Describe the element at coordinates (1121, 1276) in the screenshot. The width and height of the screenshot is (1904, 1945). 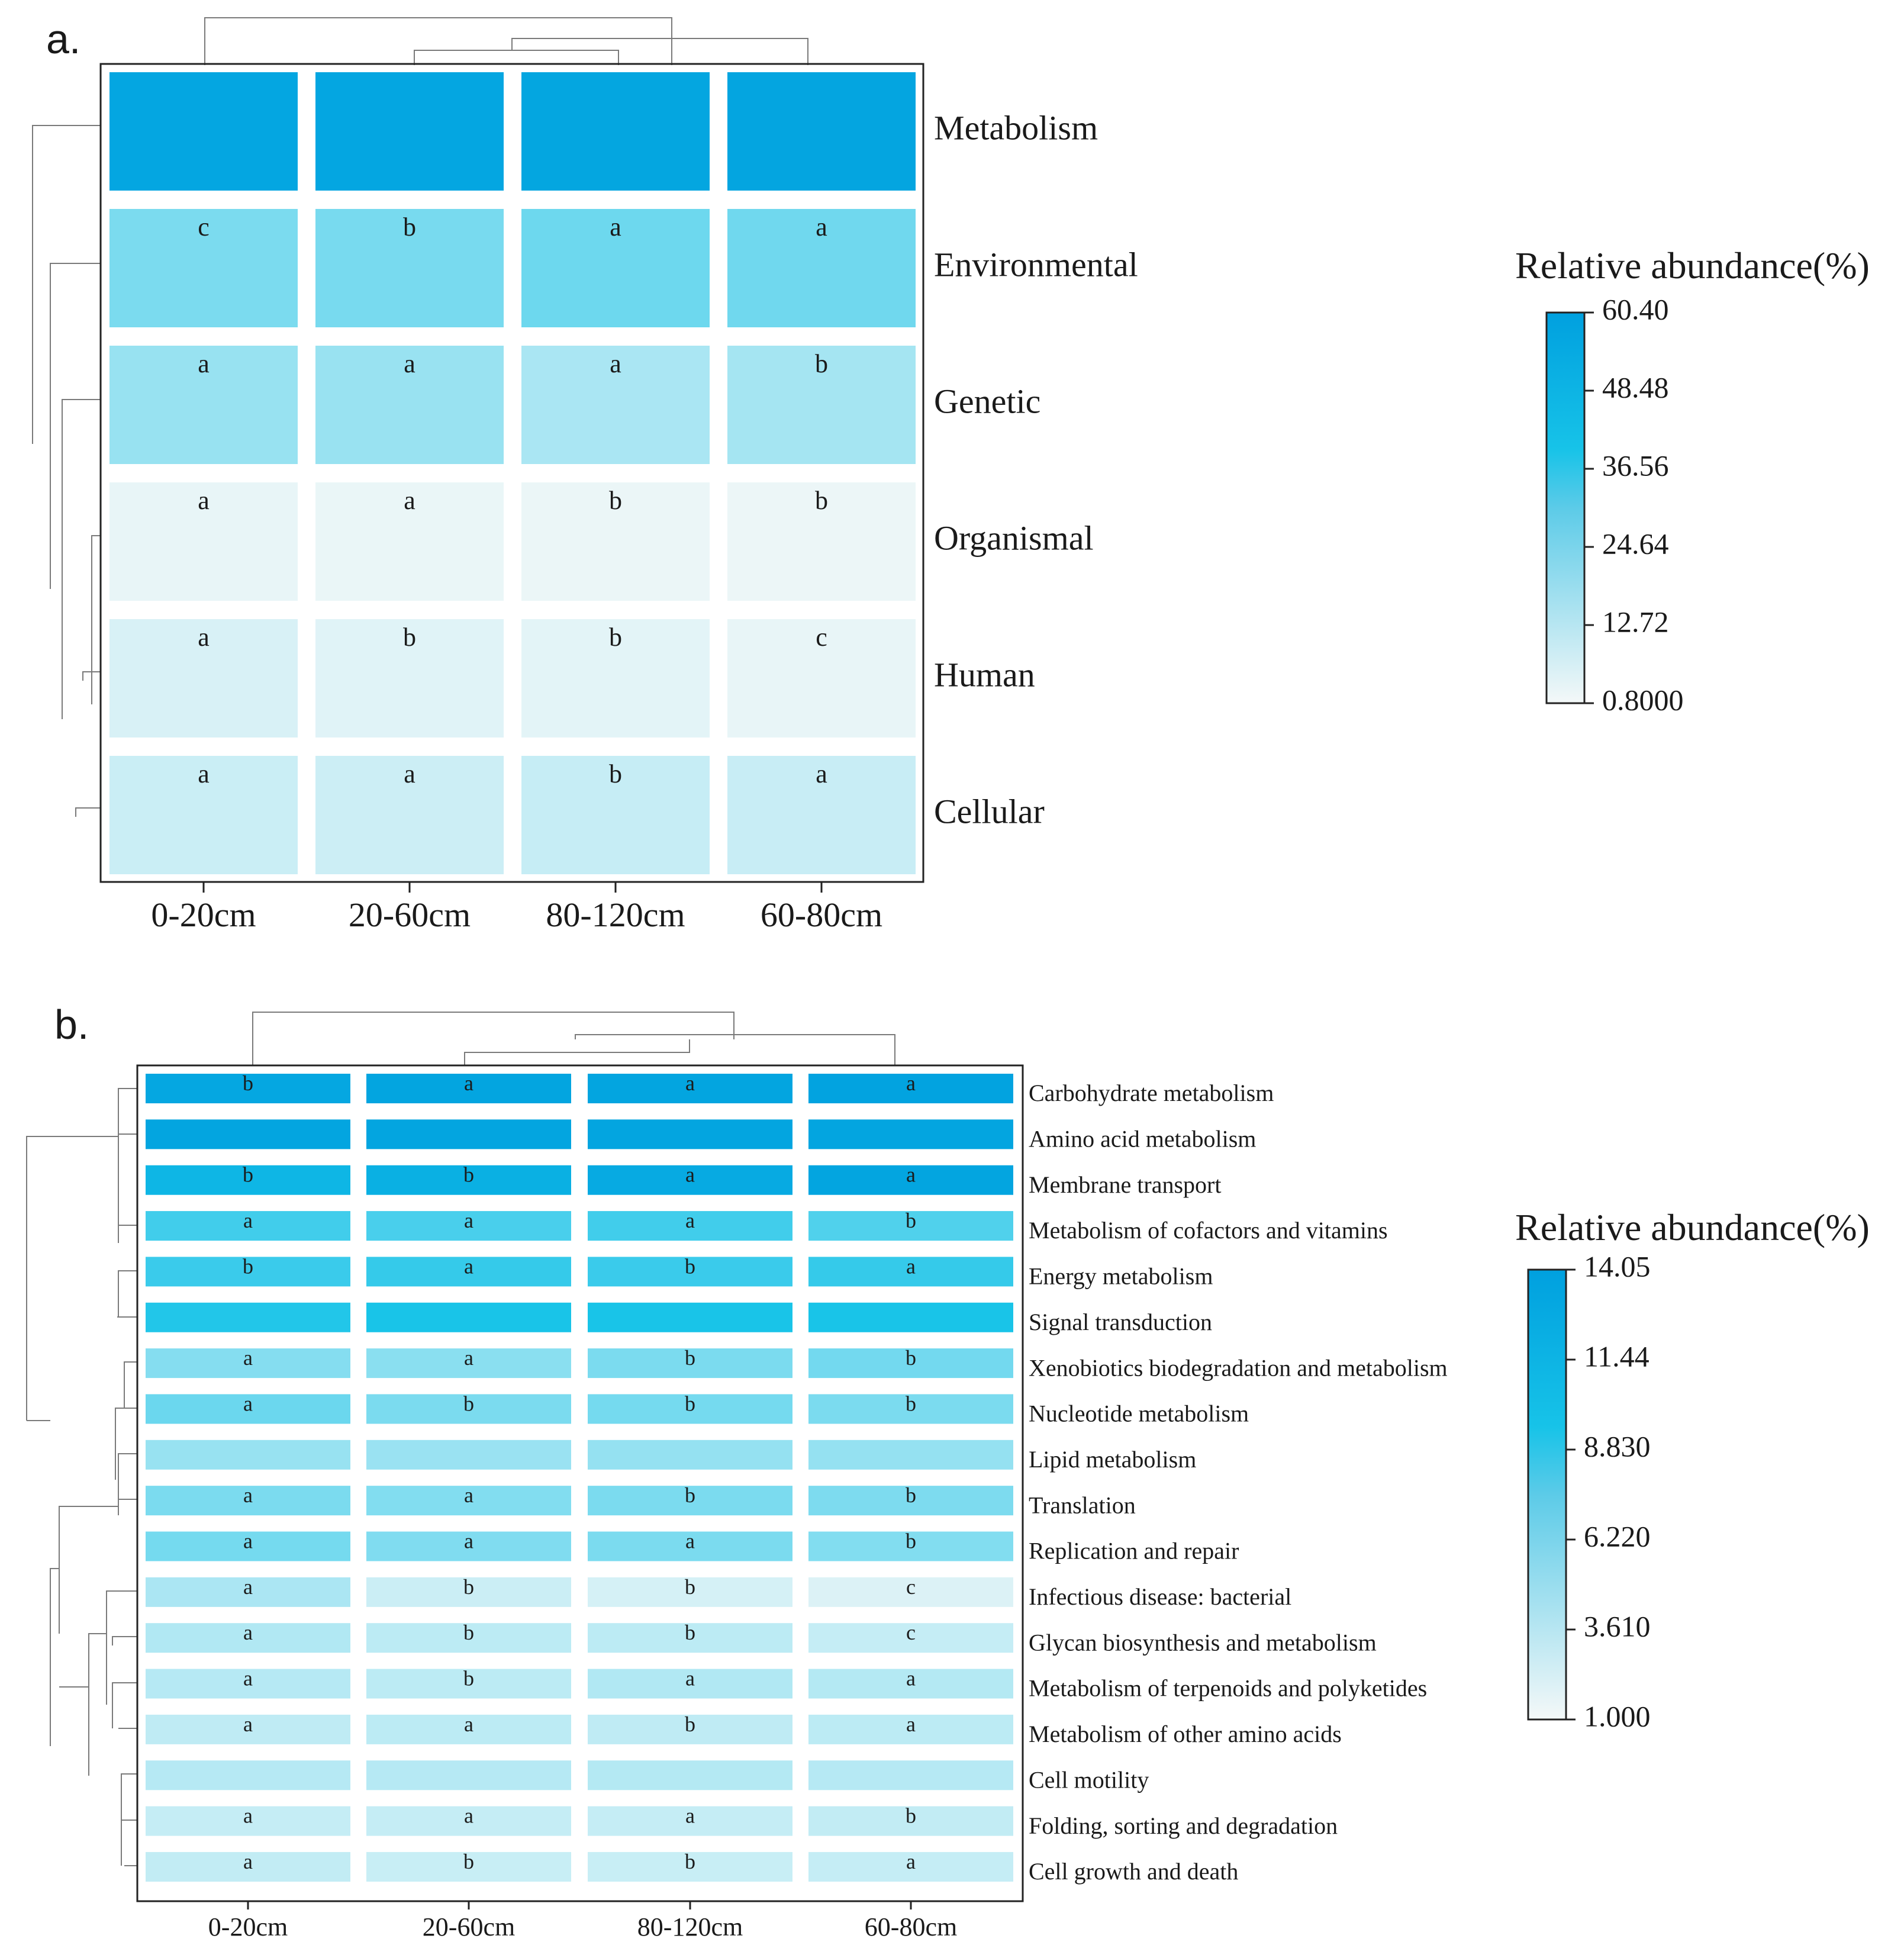
I see `row-label: Energy metabolism` at that location.